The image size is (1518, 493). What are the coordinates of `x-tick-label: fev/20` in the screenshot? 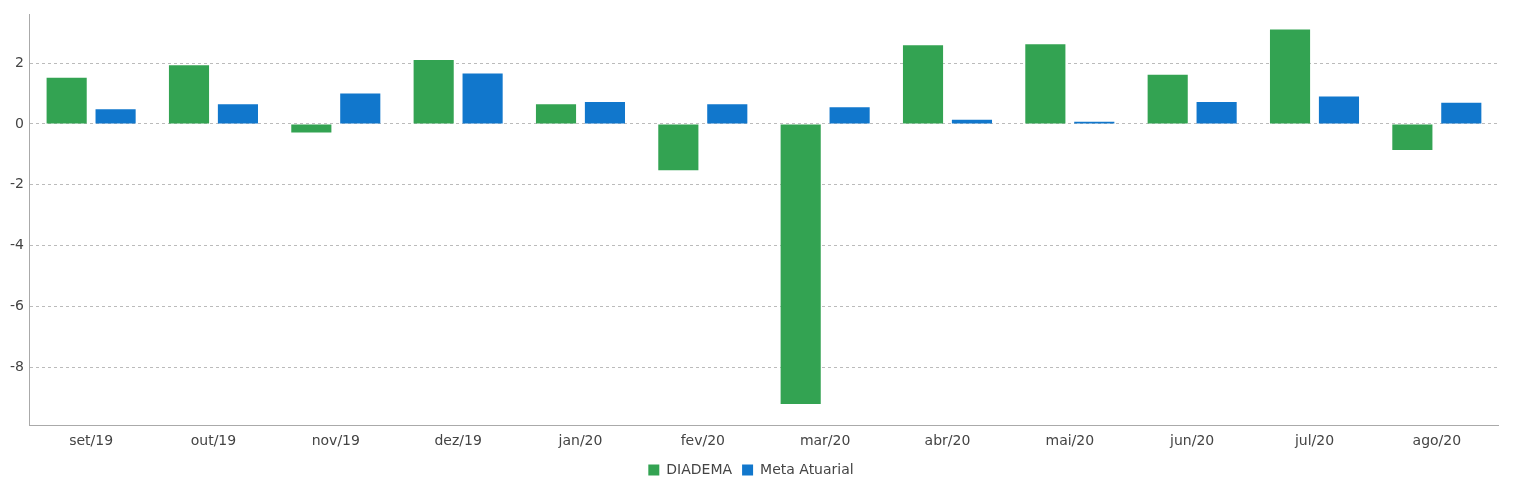 It's located at (702, 440).